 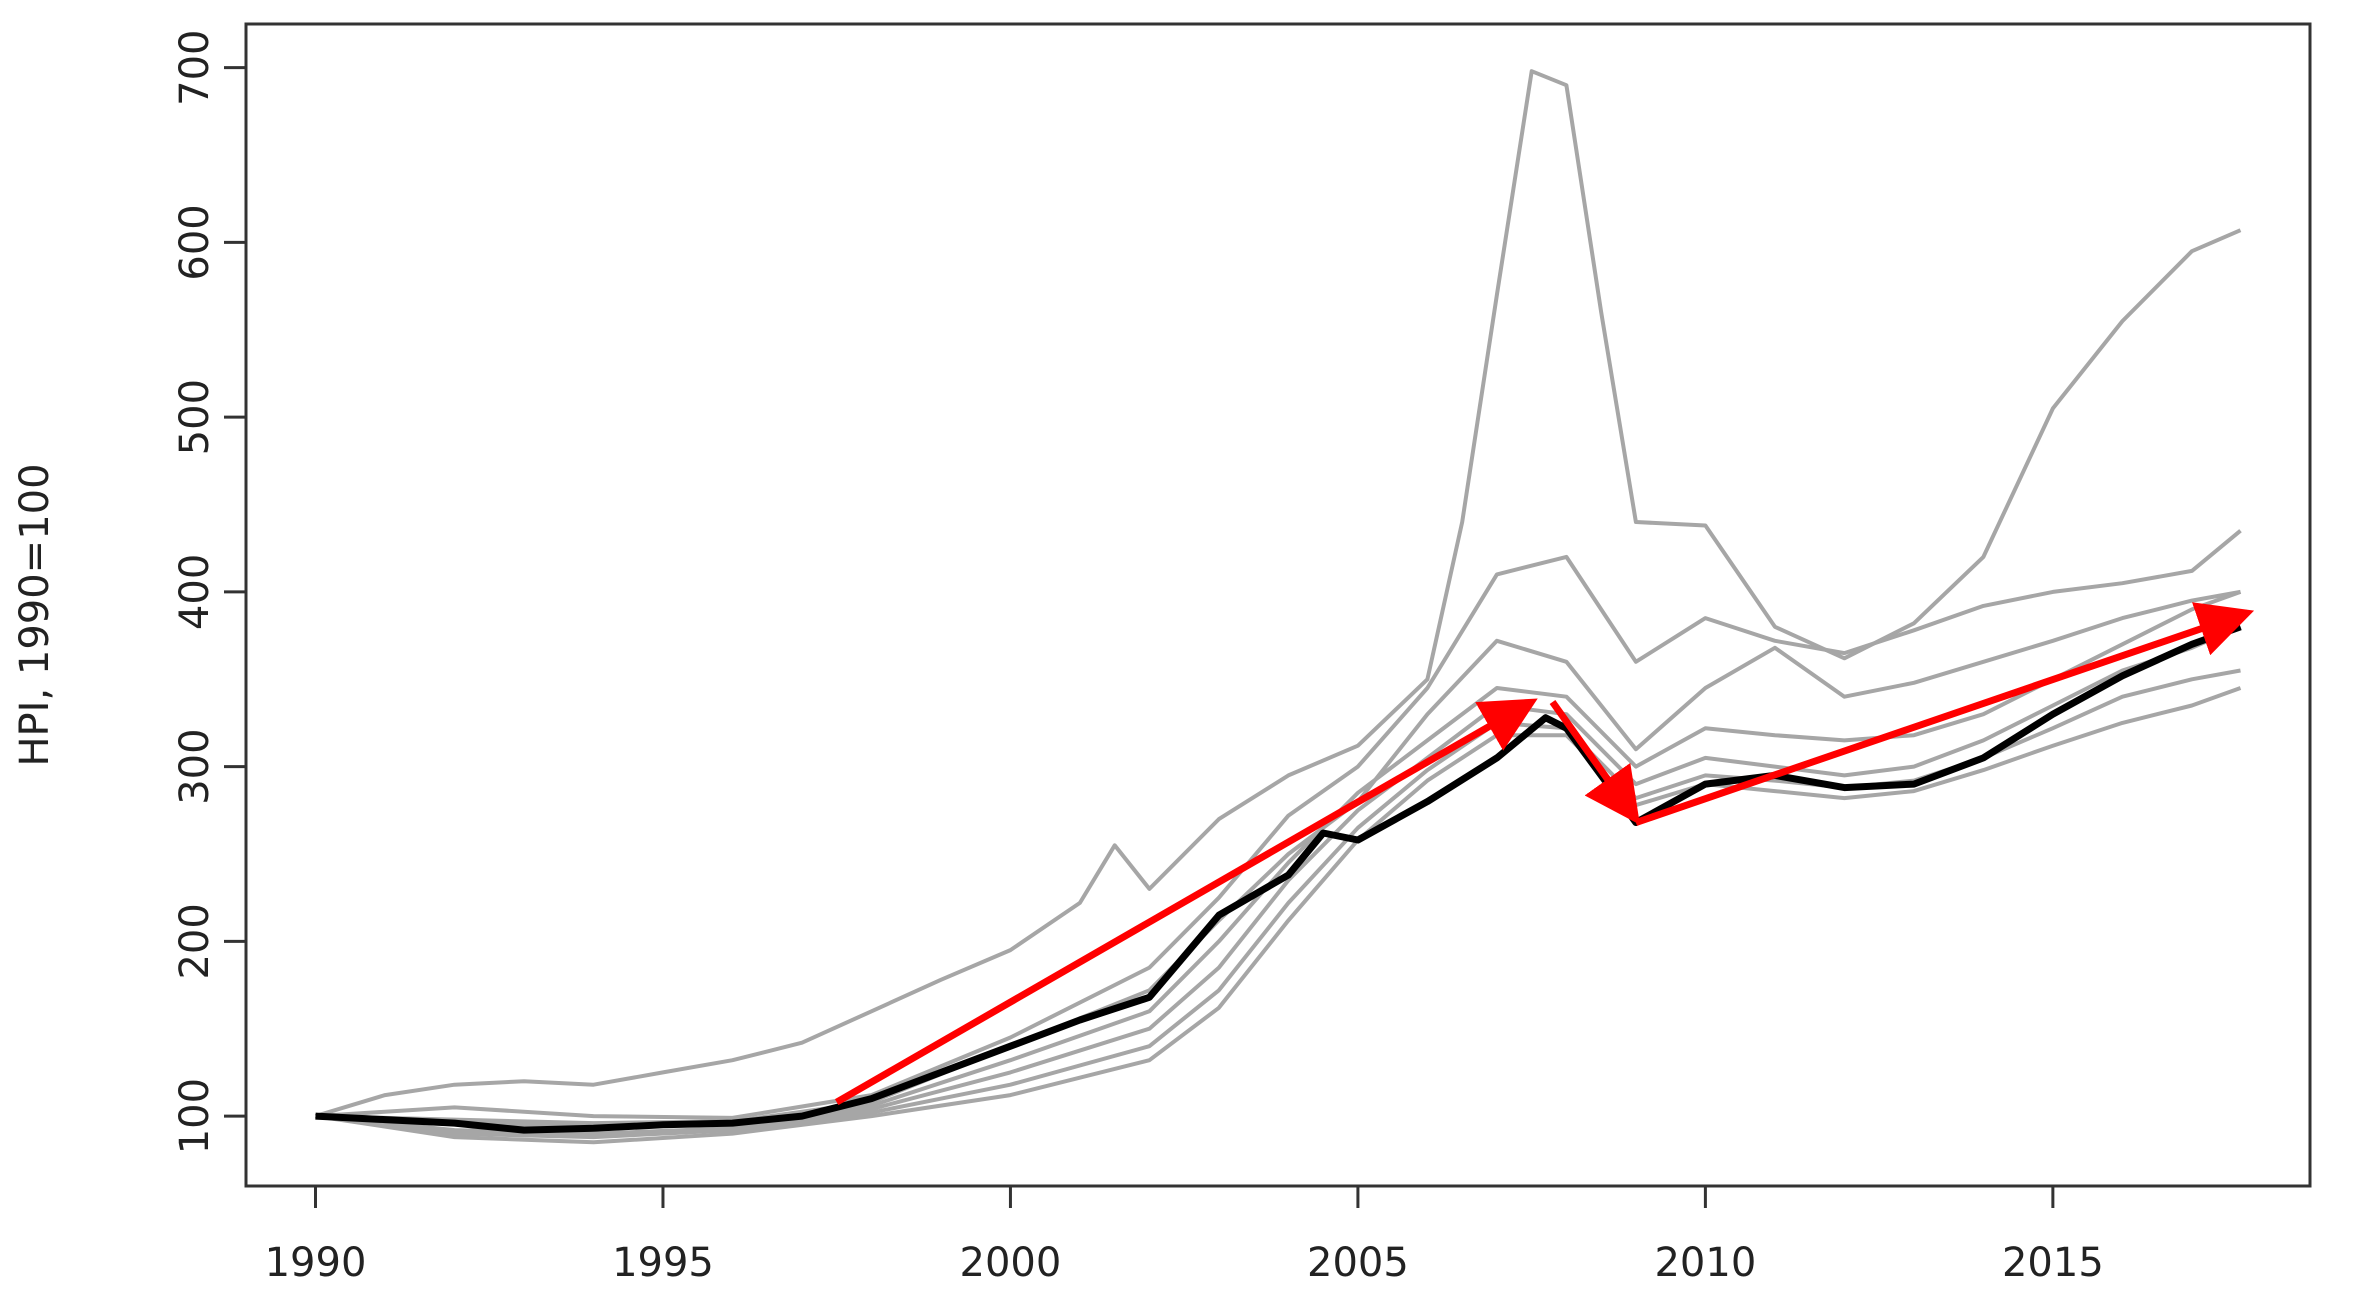 What do you see at coordinates (195, 242) in the screenshot?
I see `y-tick-label: 600` at bounding box center [195, 242].